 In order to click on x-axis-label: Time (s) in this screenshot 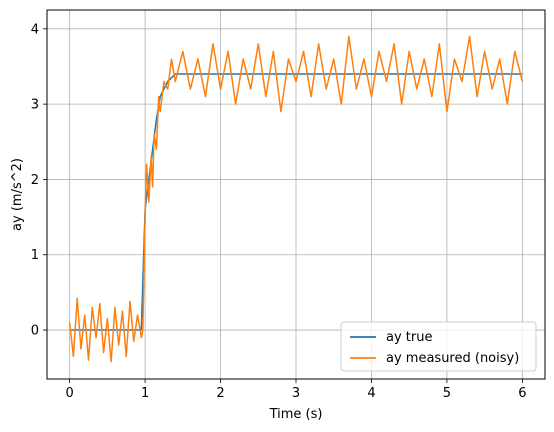, I will do `click(296, 414)`.